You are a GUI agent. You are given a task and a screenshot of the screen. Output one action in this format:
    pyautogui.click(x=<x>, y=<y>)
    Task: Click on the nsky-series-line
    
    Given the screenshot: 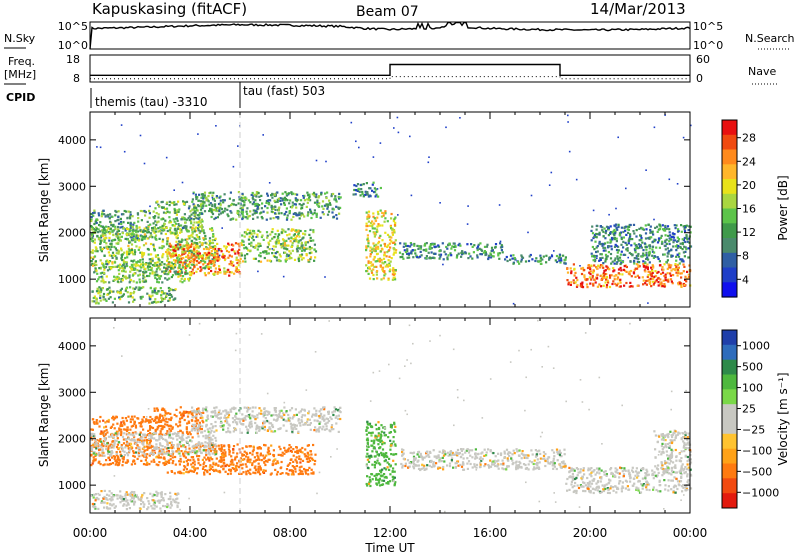 What is the action you would take?
    pyautogui.click(x=390, y=36)
    